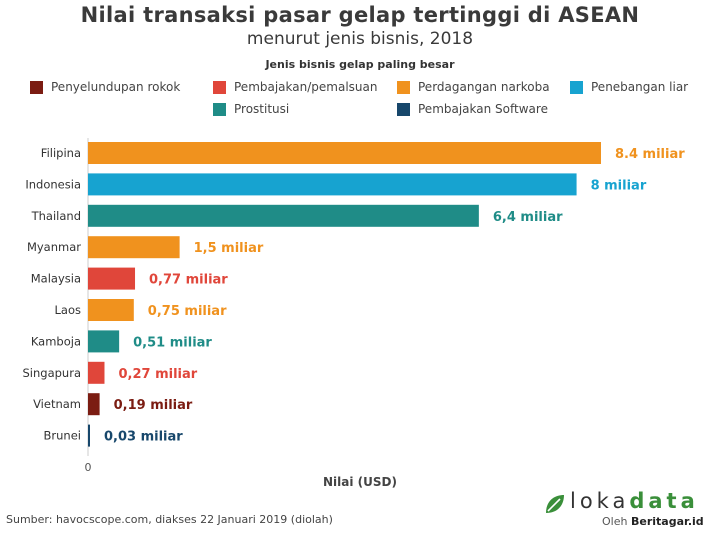 This screenshot has height=540, width=720. Describe the element at coordinates (615, 521) in the screenshot. I see `logo-byline-prefix: Oleh` at that location.